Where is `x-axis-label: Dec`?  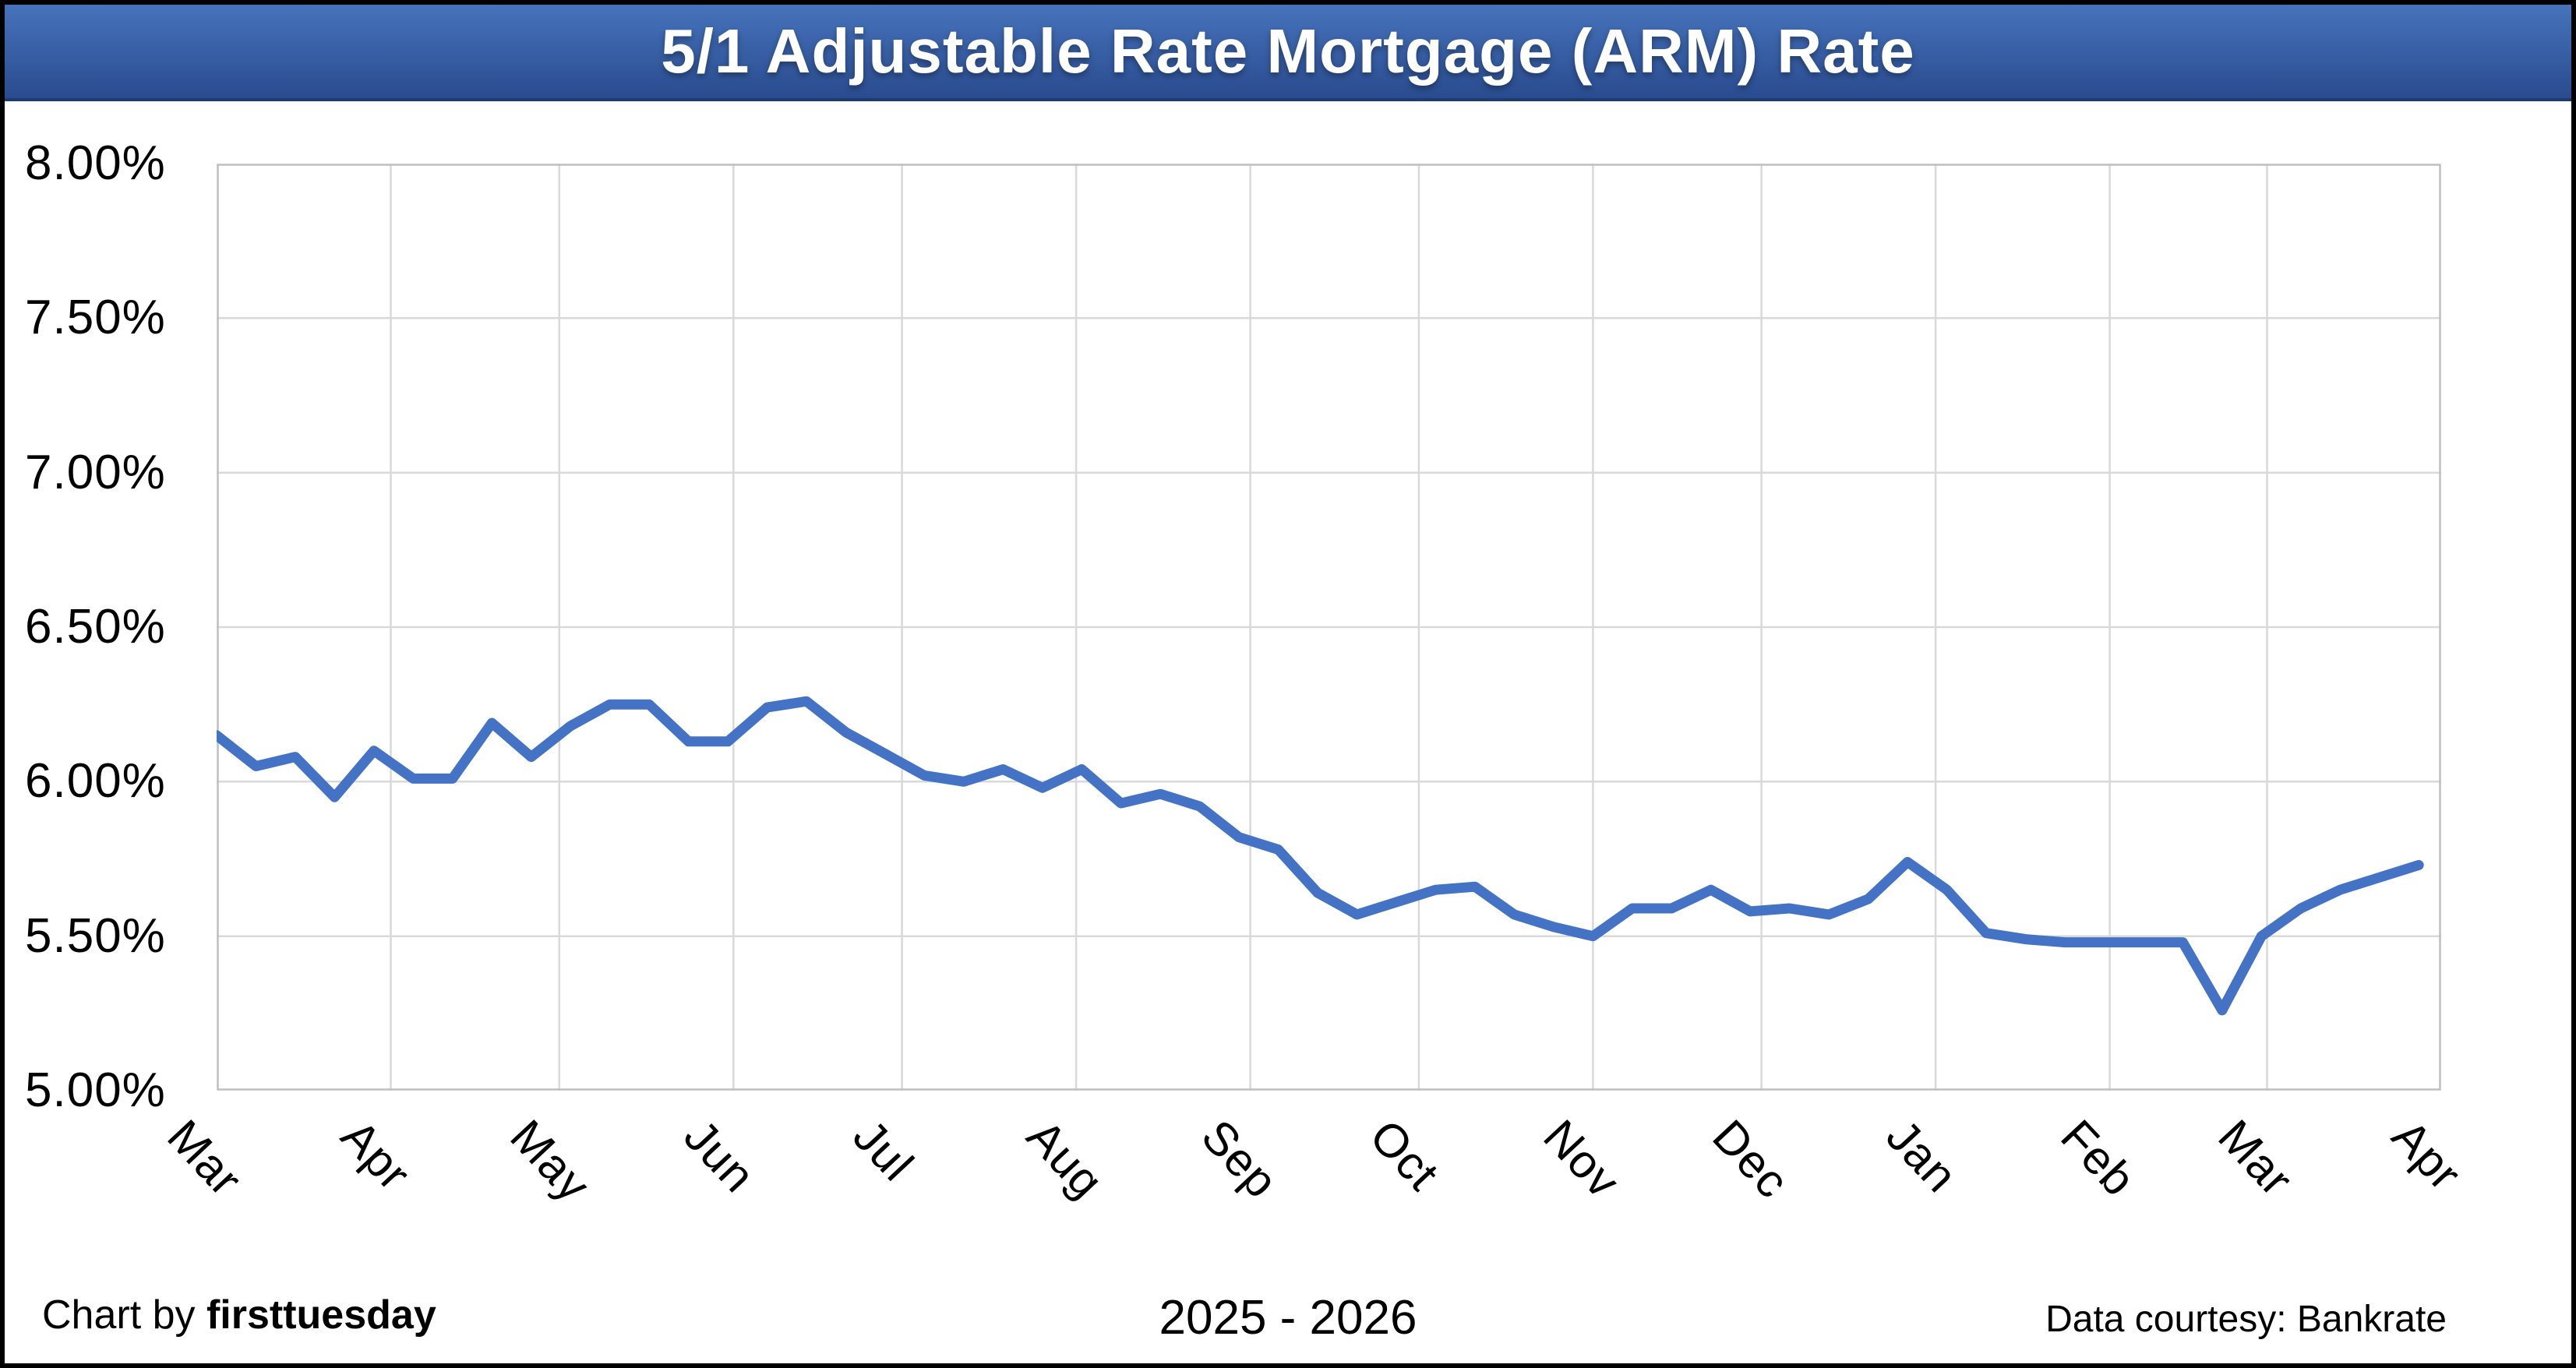
x-axis-label: Dec is located at coordinates (1750, 1158).